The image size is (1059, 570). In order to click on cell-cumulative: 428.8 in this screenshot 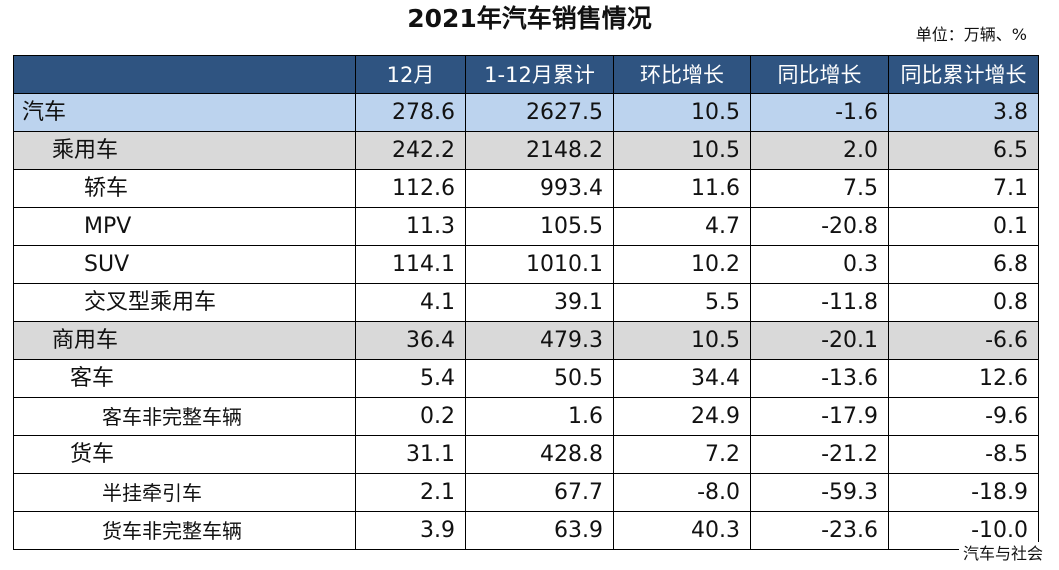, I will do `click(539, 454)`.